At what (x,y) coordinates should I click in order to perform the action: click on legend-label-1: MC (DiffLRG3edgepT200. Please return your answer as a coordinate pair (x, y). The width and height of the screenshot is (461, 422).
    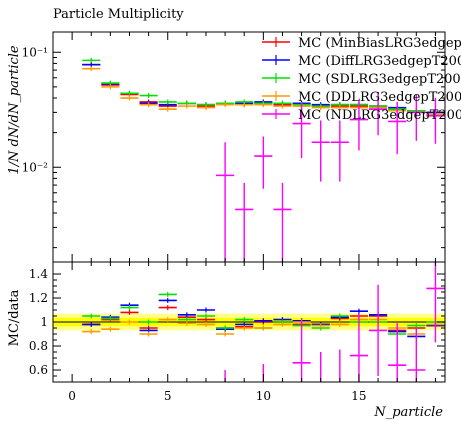
    Looking at the image, I should click on (379, 61).